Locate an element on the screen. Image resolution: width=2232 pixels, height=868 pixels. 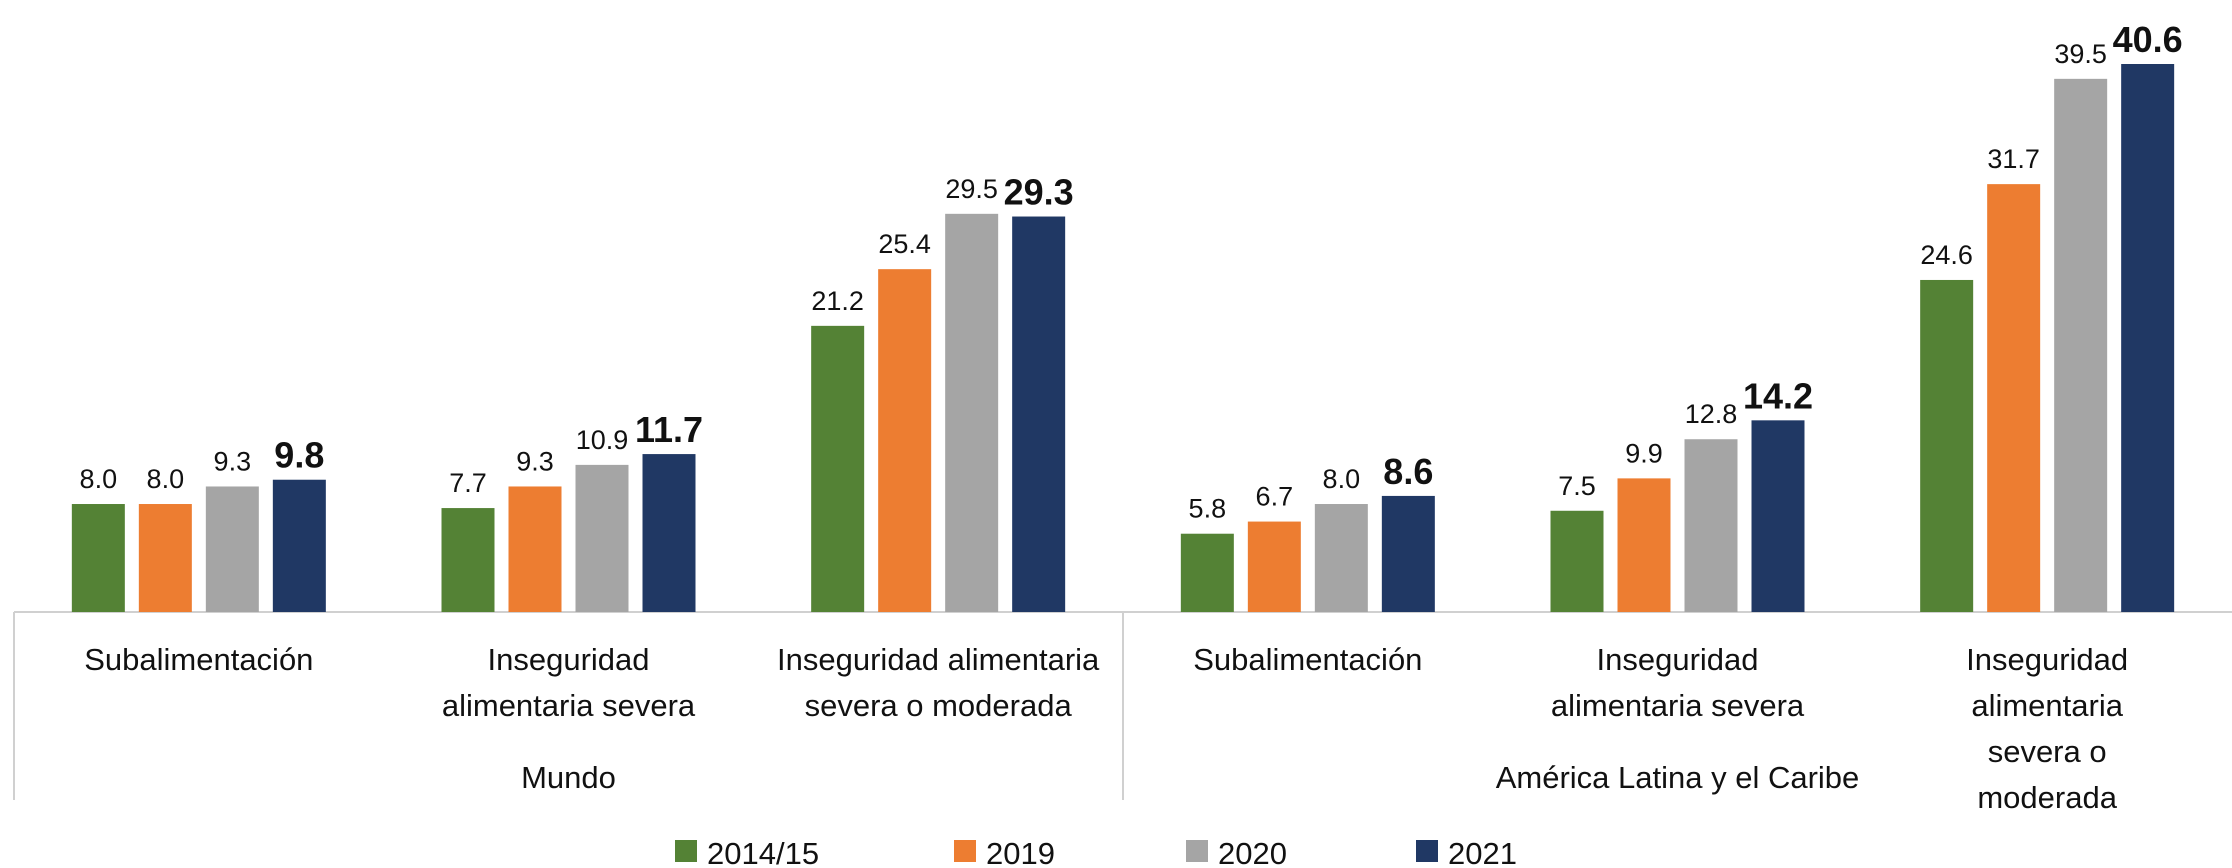
legend-label: 2021 is located at coordinates (1482, 852).